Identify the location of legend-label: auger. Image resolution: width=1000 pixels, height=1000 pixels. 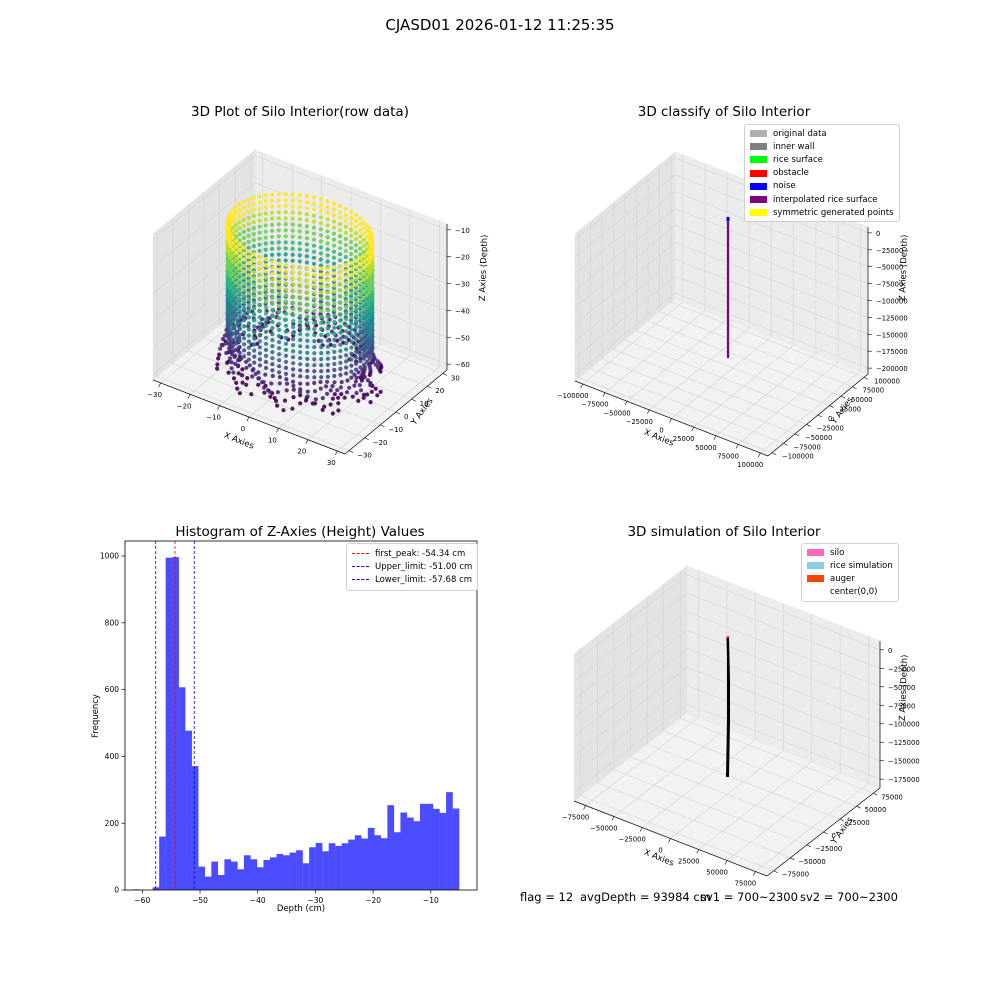
(842, 578).